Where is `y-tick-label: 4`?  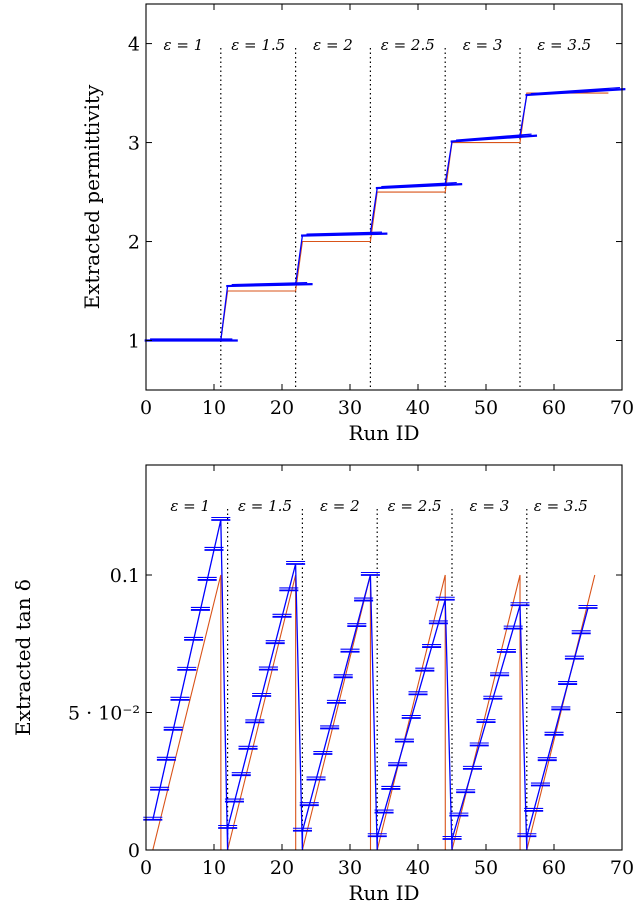 y-tick-label: 4 is located at coordinates (134, 45).